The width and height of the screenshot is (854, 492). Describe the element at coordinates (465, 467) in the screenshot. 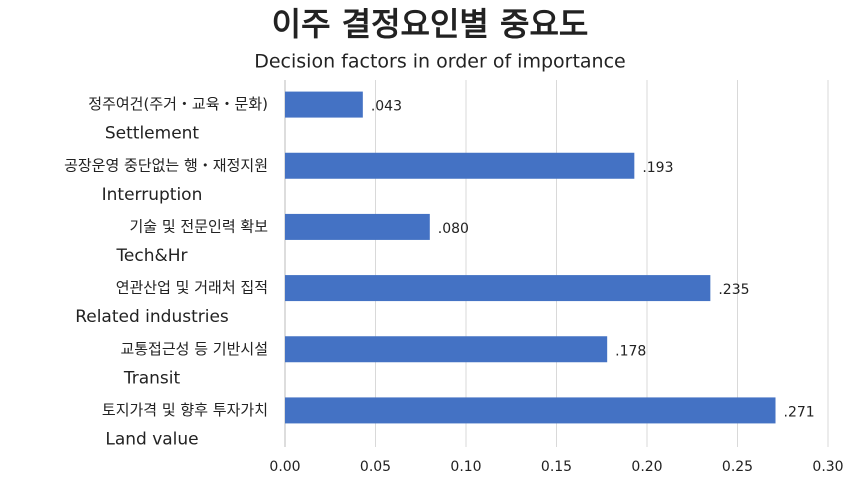

I see `x-tick-label: 0.10` at that location.